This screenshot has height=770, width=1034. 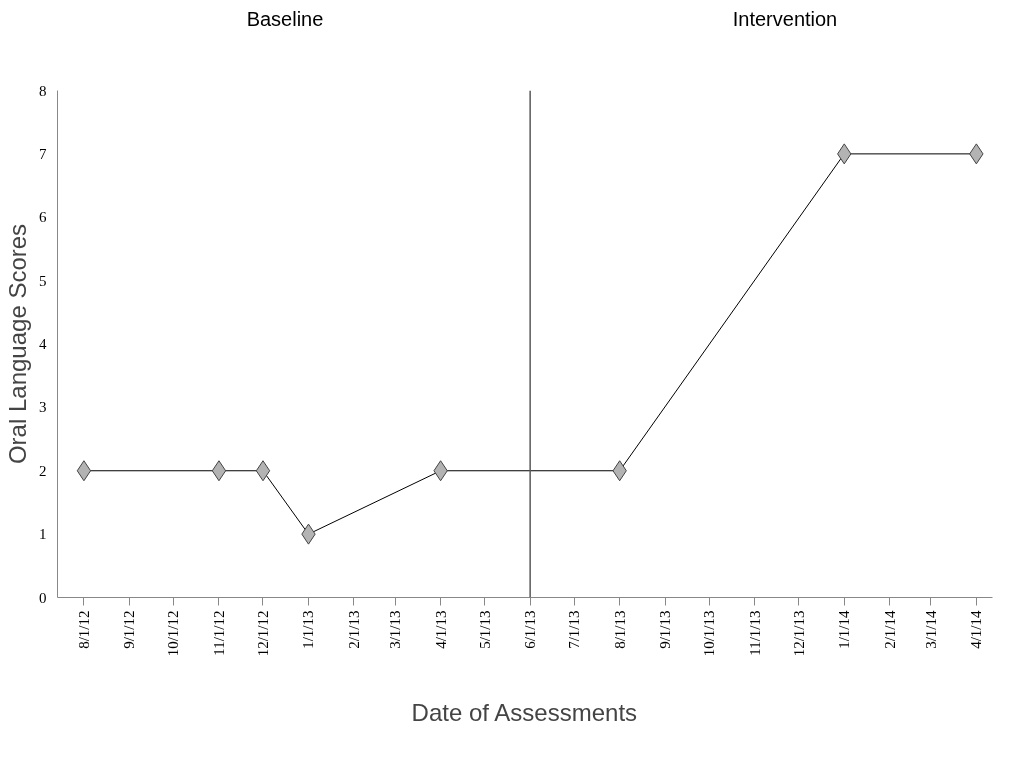 What do you see at coordinates (484, 629) in the screenshot?
I see `x-tick-label: 5/1/13` at bounding box center [484, 629].